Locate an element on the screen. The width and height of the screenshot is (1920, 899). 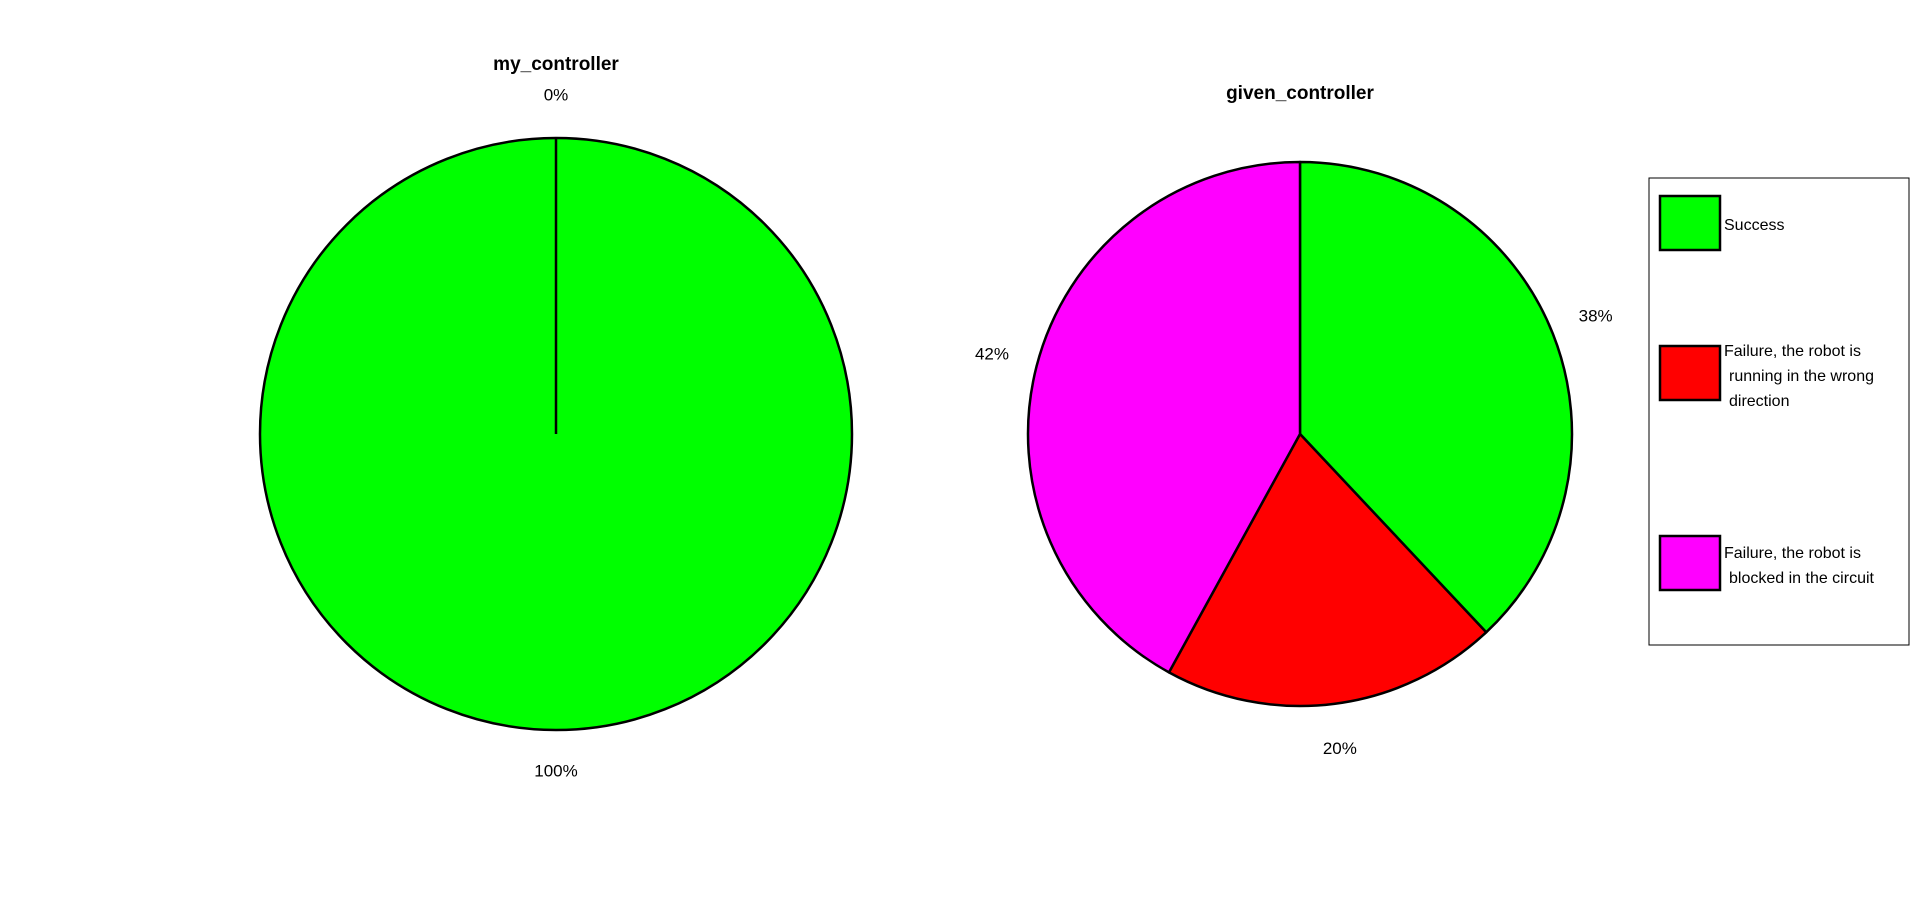
pie-slice-given-controller-failure-the-robot-is-running is located at coordinates (1327, 570).